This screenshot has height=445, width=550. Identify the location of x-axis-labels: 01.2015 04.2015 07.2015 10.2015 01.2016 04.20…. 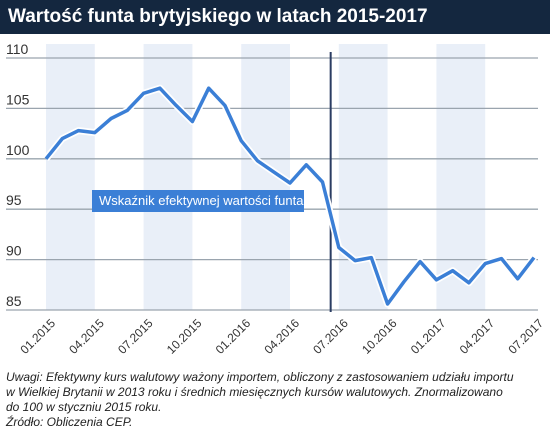
(281, 336).